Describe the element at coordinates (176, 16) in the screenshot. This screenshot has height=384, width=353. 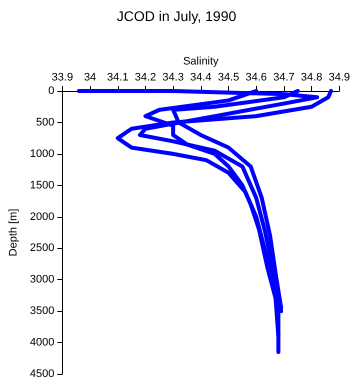
I see `chart-title: JCOD in July, 1990` at that location.